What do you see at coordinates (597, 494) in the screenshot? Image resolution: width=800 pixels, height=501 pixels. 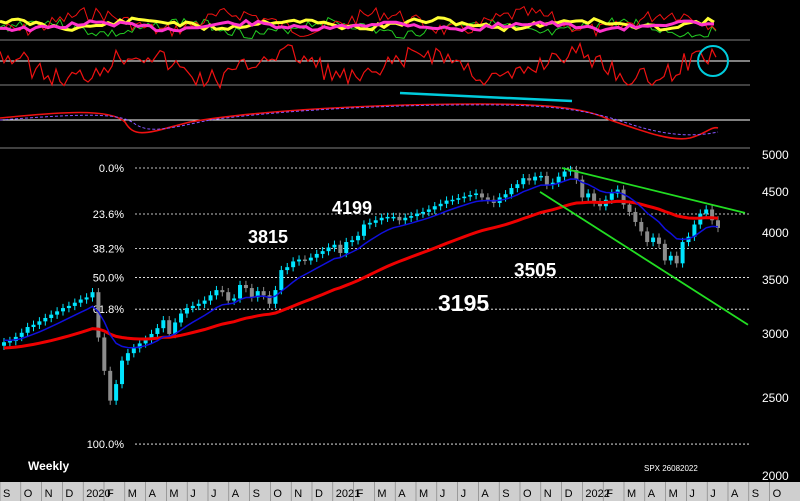 I see `time-tick-label: 2022` at bounding box center [597, 494].